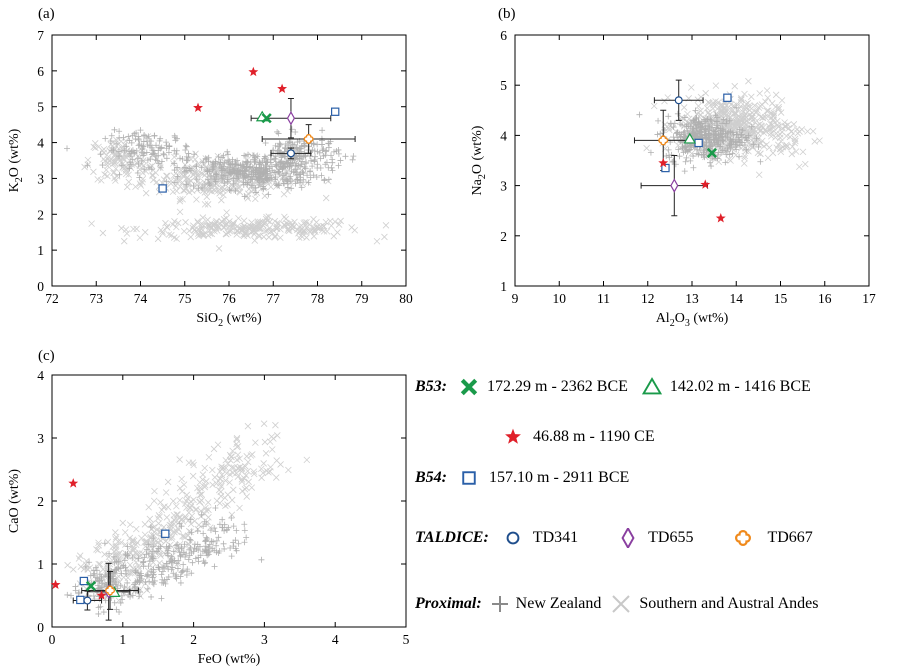 The width and height of the screenshot is (922, 667). Describe the element at coordinates (452, 537) in the screenshot. I see `legend-group-taldice: TALDICE:` at that location.